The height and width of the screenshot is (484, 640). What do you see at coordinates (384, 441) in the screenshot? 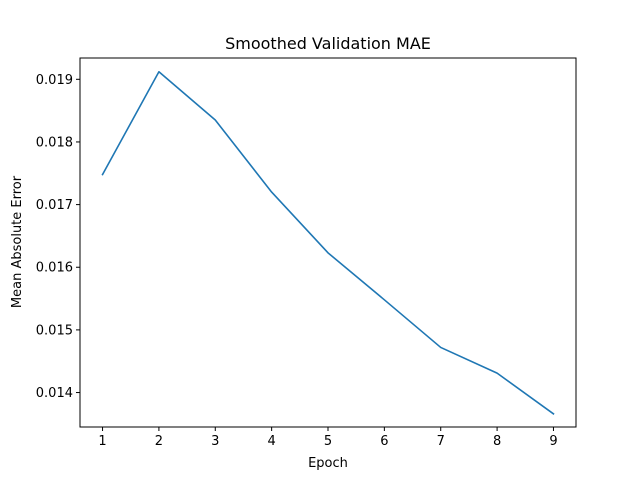
I see `x-tick-label-6: 6` at bounding box center [384, 441].